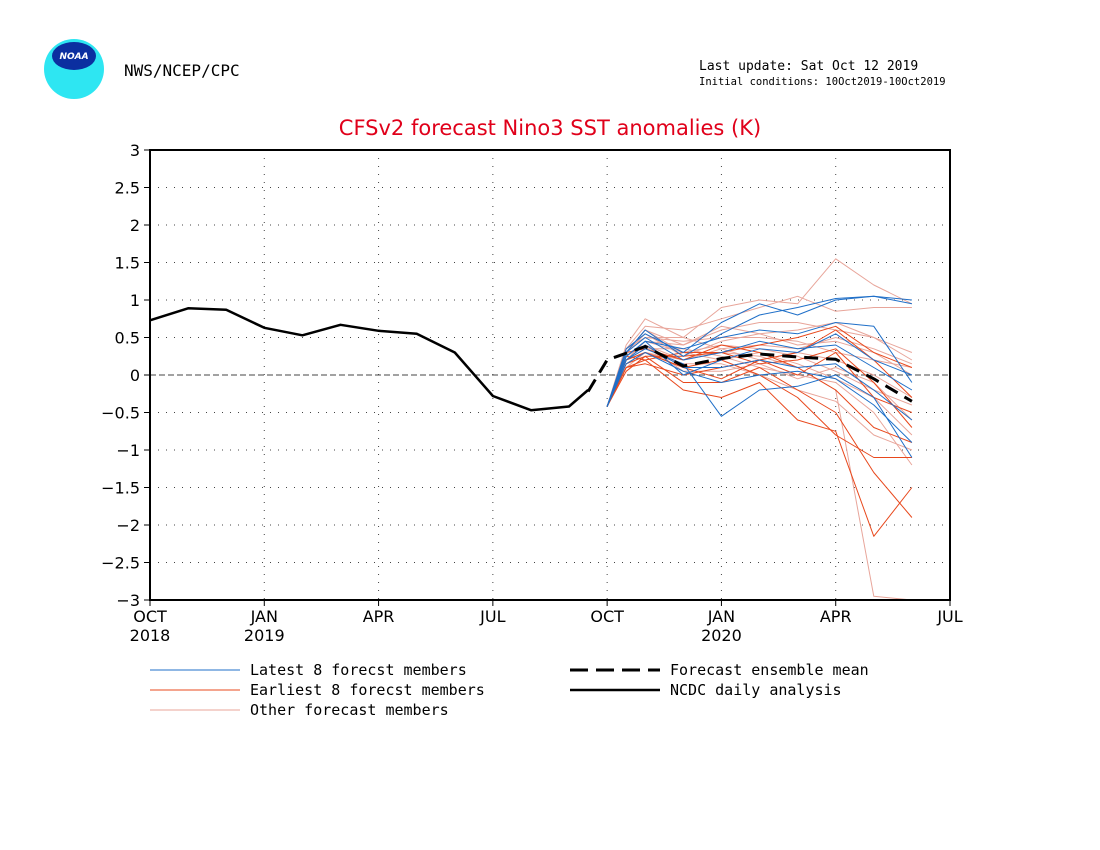 The image size is (1100, 850). What do you see at coordinates (182, 70) in the screenshot?
I see `agency-label: NWS/NCEP/CPC` at bounding box center [182, 70].